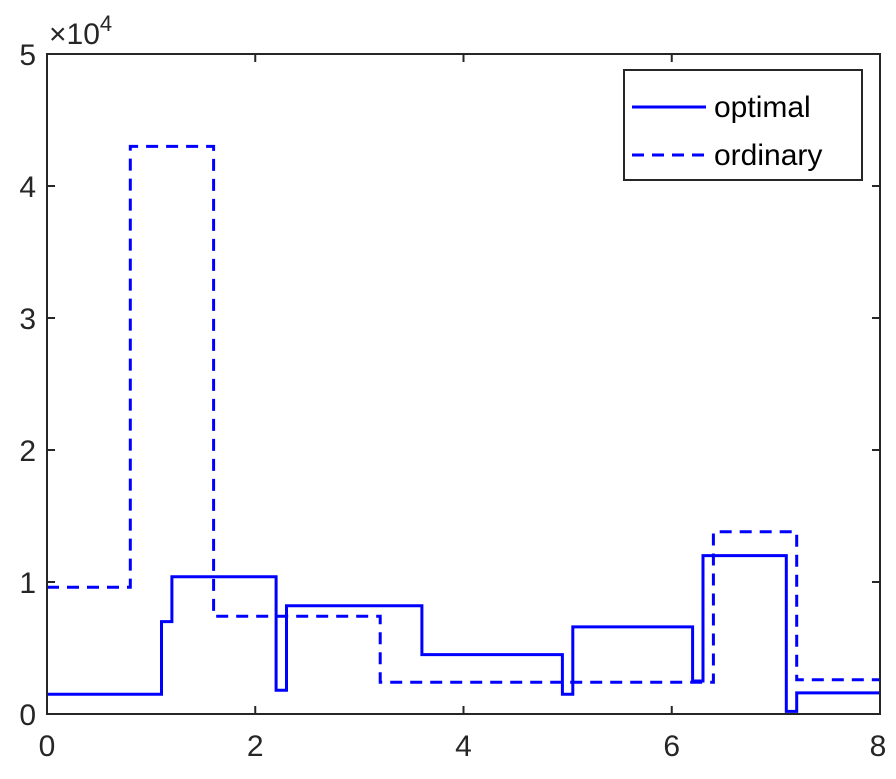 This screenshot has height=779, width=896. What do you see at coordinates (671, 746) in the screenshot?
I see `x-tick-label: 6` at bounding box center [671, 746].